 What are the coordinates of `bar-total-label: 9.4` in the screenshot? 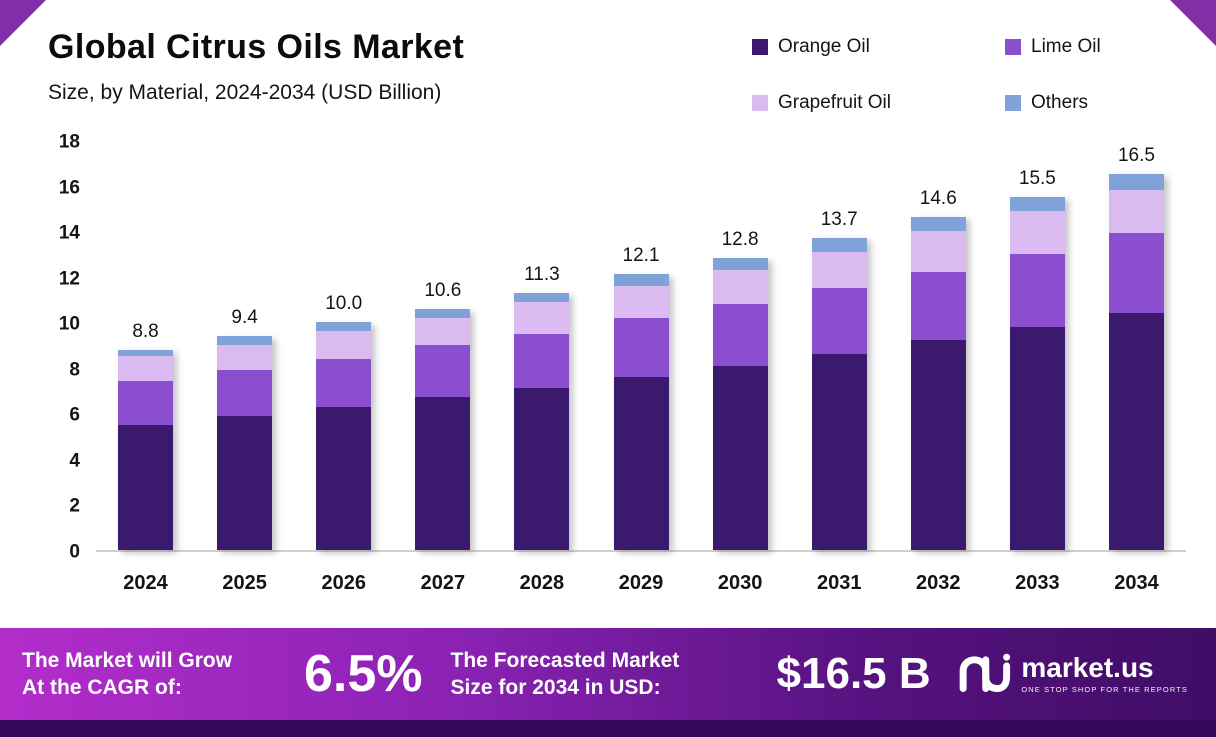 It's located at (244, 317).